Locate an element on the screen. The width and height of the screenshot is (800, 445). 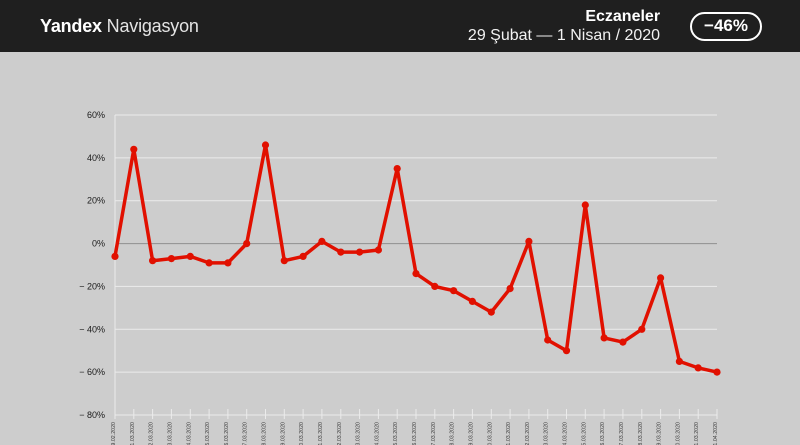
brand-logo: Yandex Navigasyon is located at coordinates (119, 26).